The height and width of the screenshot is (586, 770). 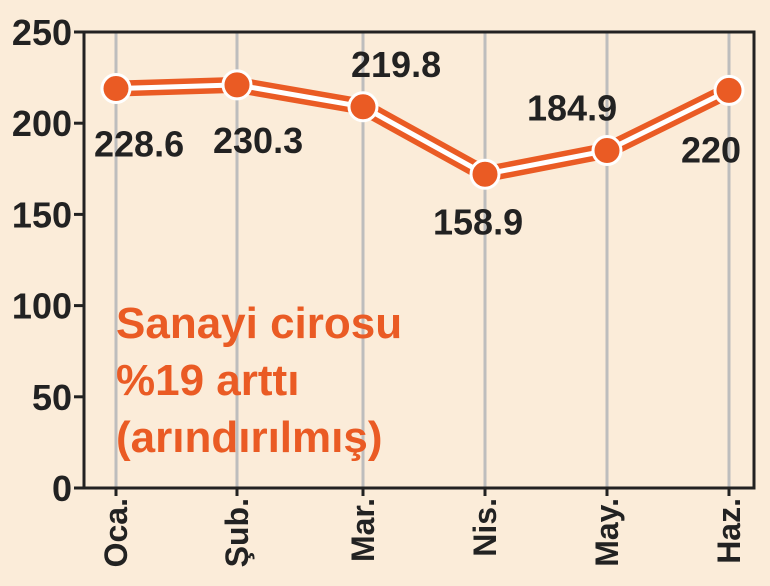 I want to click on x-tick-label-1: Şub., so click(x=237, y=532).